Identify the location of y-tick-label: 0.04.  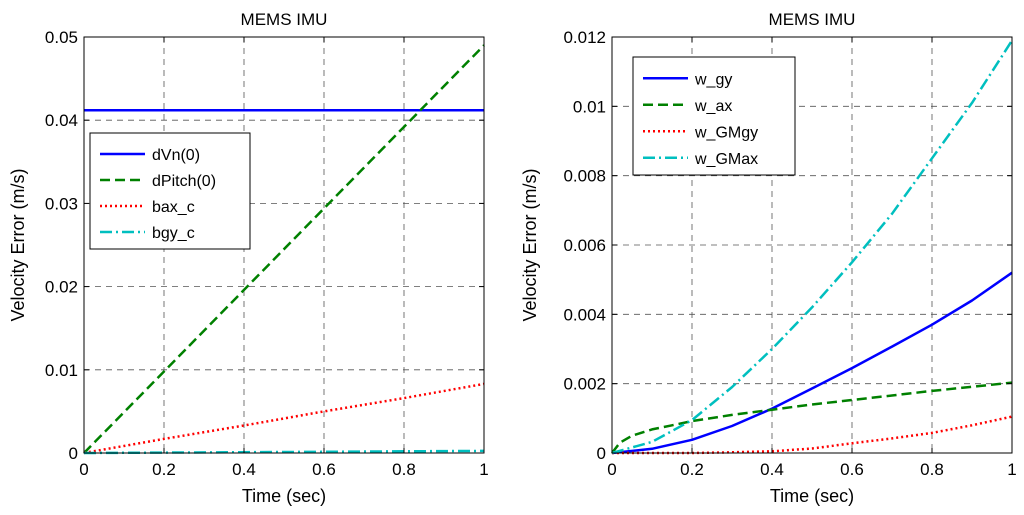
(61, 120).